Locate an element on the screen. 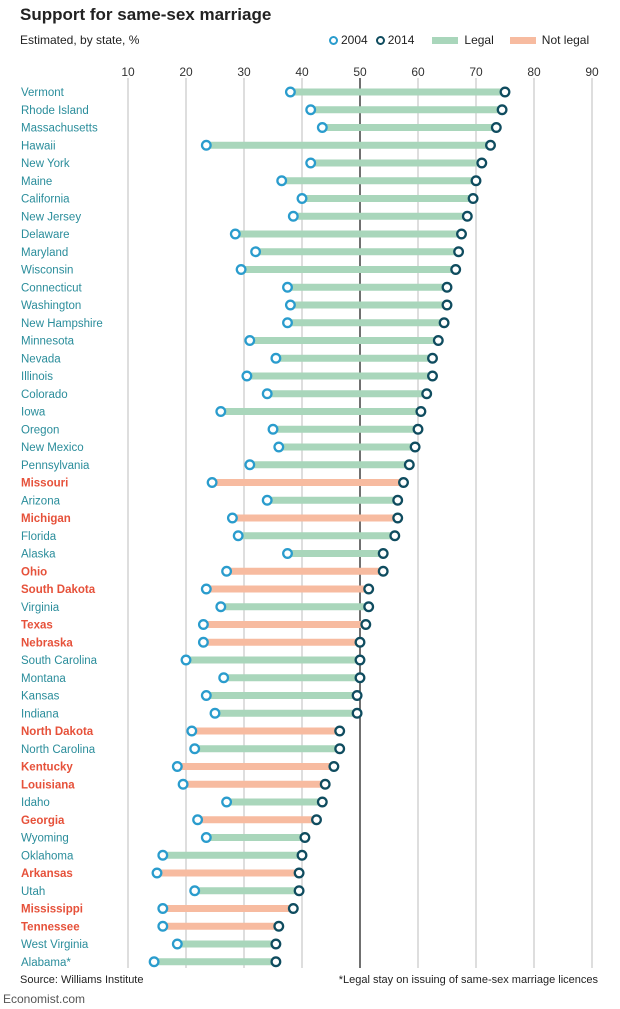 The image size is (620, 1009). state-label: New Hampshire is located at coordinates (62, 324).